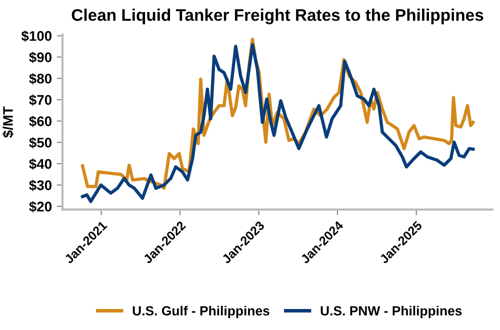 This screenshot has height=330, width=500. What do you see at coordinates (278, 16) in the screenshot?
I see `chart-title: Clean Liquid Tanker Freight Rates to the Philippines` at bounding box center [278, 16].